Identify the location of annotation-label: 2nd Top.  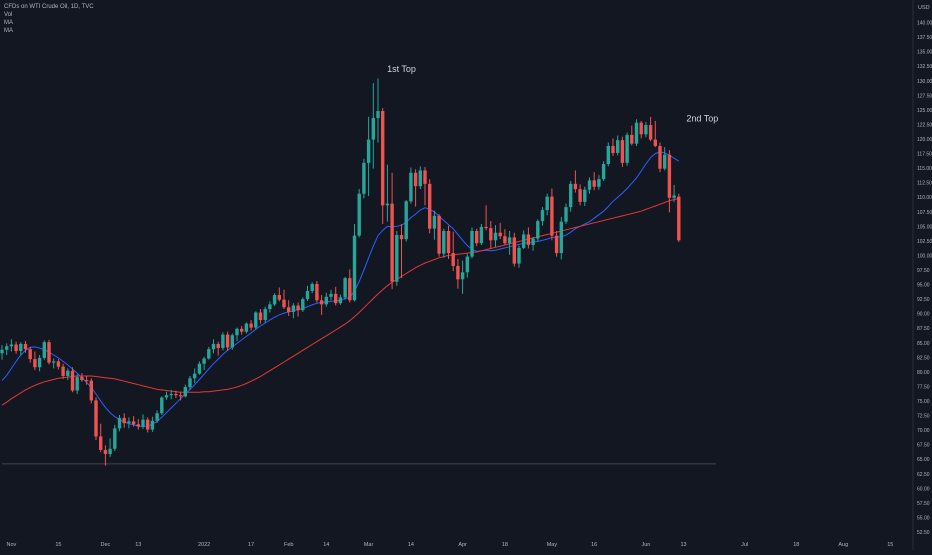
(702, 119).